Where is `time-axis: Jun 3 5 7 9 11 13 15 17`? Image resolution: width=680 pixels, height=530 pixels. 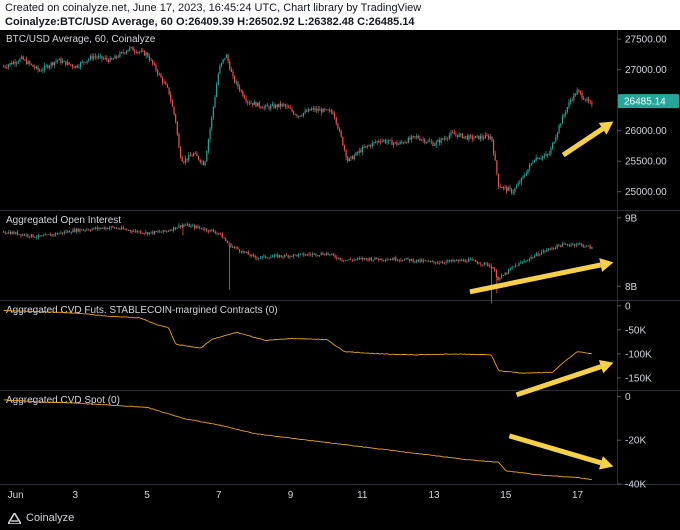 time-axis: Jun 3 5 7 9 11 13 15 17 is located at coordinates (296, 495).